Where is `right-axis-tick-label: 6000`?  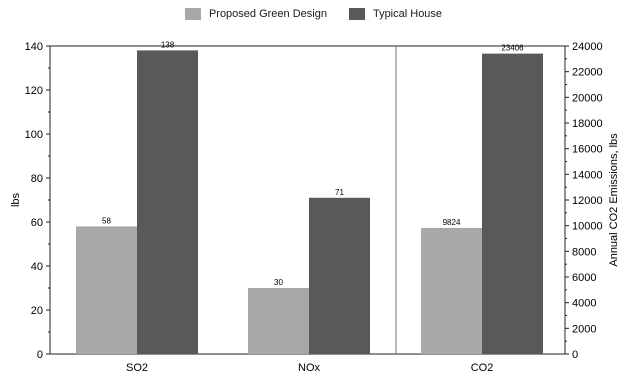 right-axis-tick-label: 6000 is located at coordinates (584, 278).